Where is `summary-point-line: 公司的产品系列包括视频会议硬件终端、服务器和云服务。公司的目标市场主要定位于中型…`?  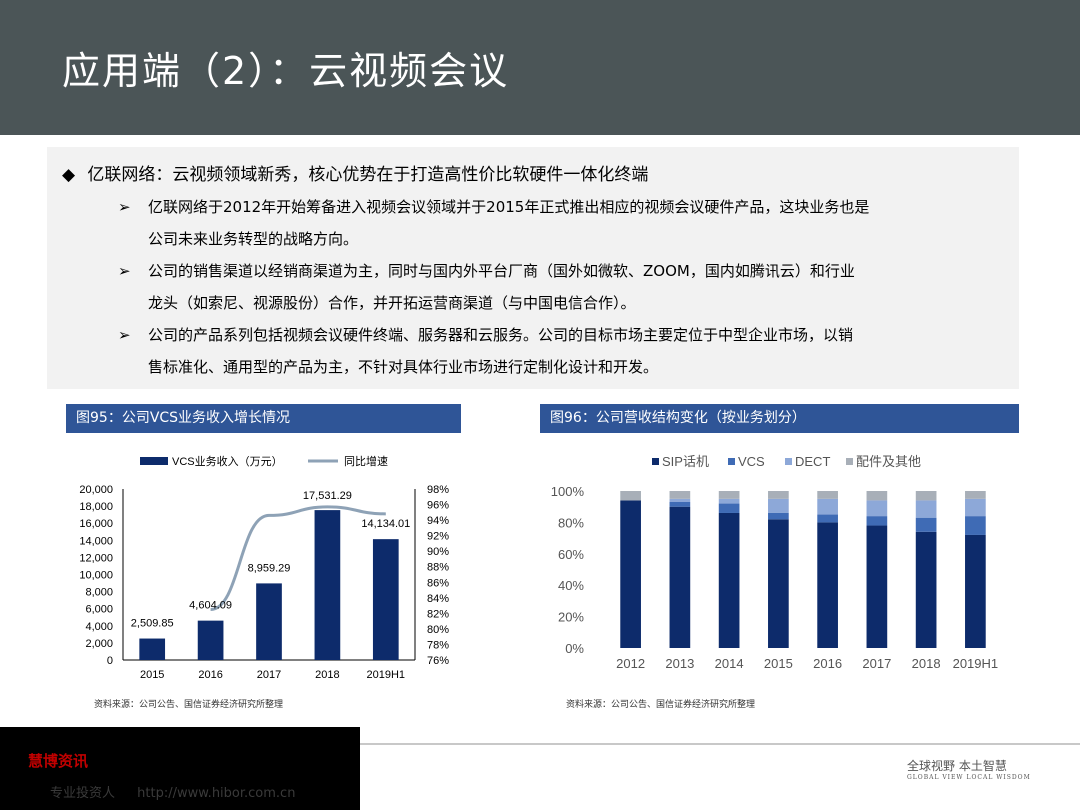
summary-point-line: 公司的产品系列包括视频会议硬件终端、服务器和云服务。公司的目标市场主要定位于中型… is located at coordinates (501, 335).